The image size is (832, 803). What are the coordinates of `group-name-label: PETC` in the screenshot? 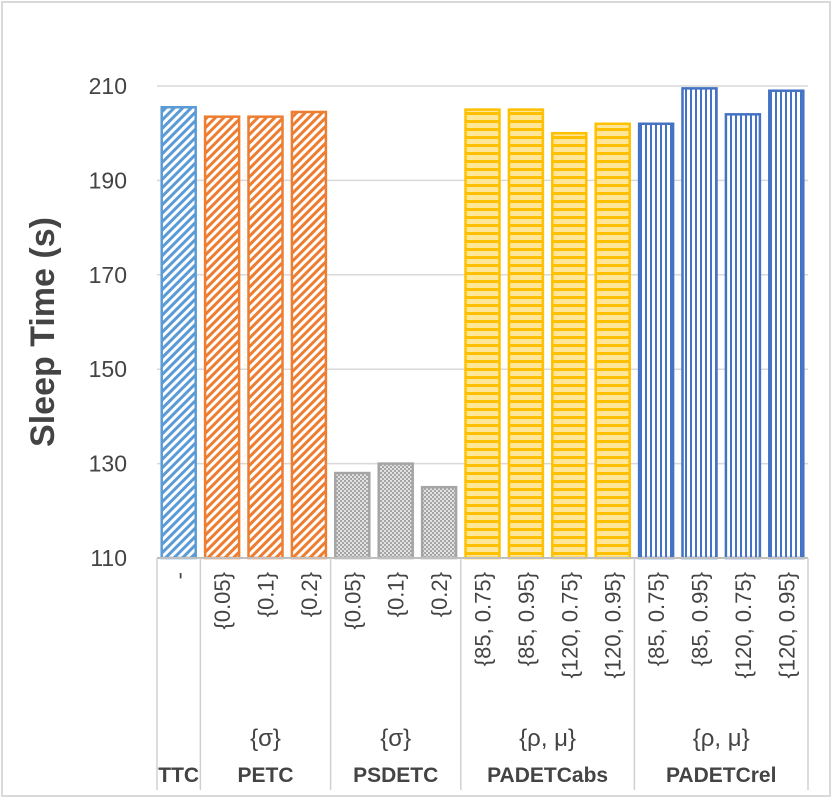 It's located at (265, 775).